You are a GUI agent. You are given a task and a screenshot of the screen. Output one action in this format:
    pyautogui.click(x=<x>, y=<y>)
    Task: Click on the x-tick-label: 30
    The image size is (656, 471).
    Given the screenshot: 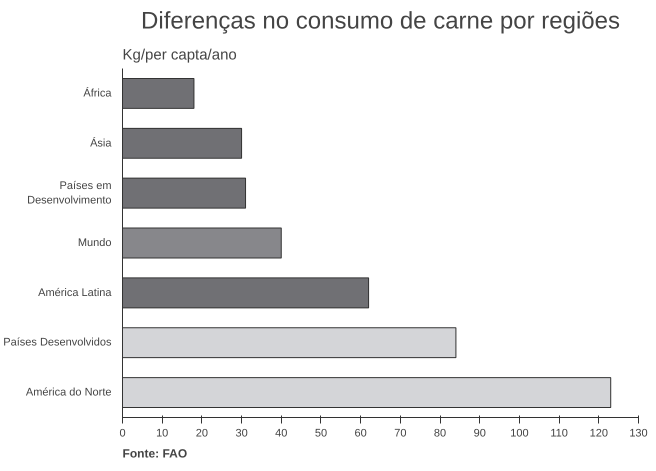 What is the action you would take?
    pyautogui.click(x=241, y=434)
    